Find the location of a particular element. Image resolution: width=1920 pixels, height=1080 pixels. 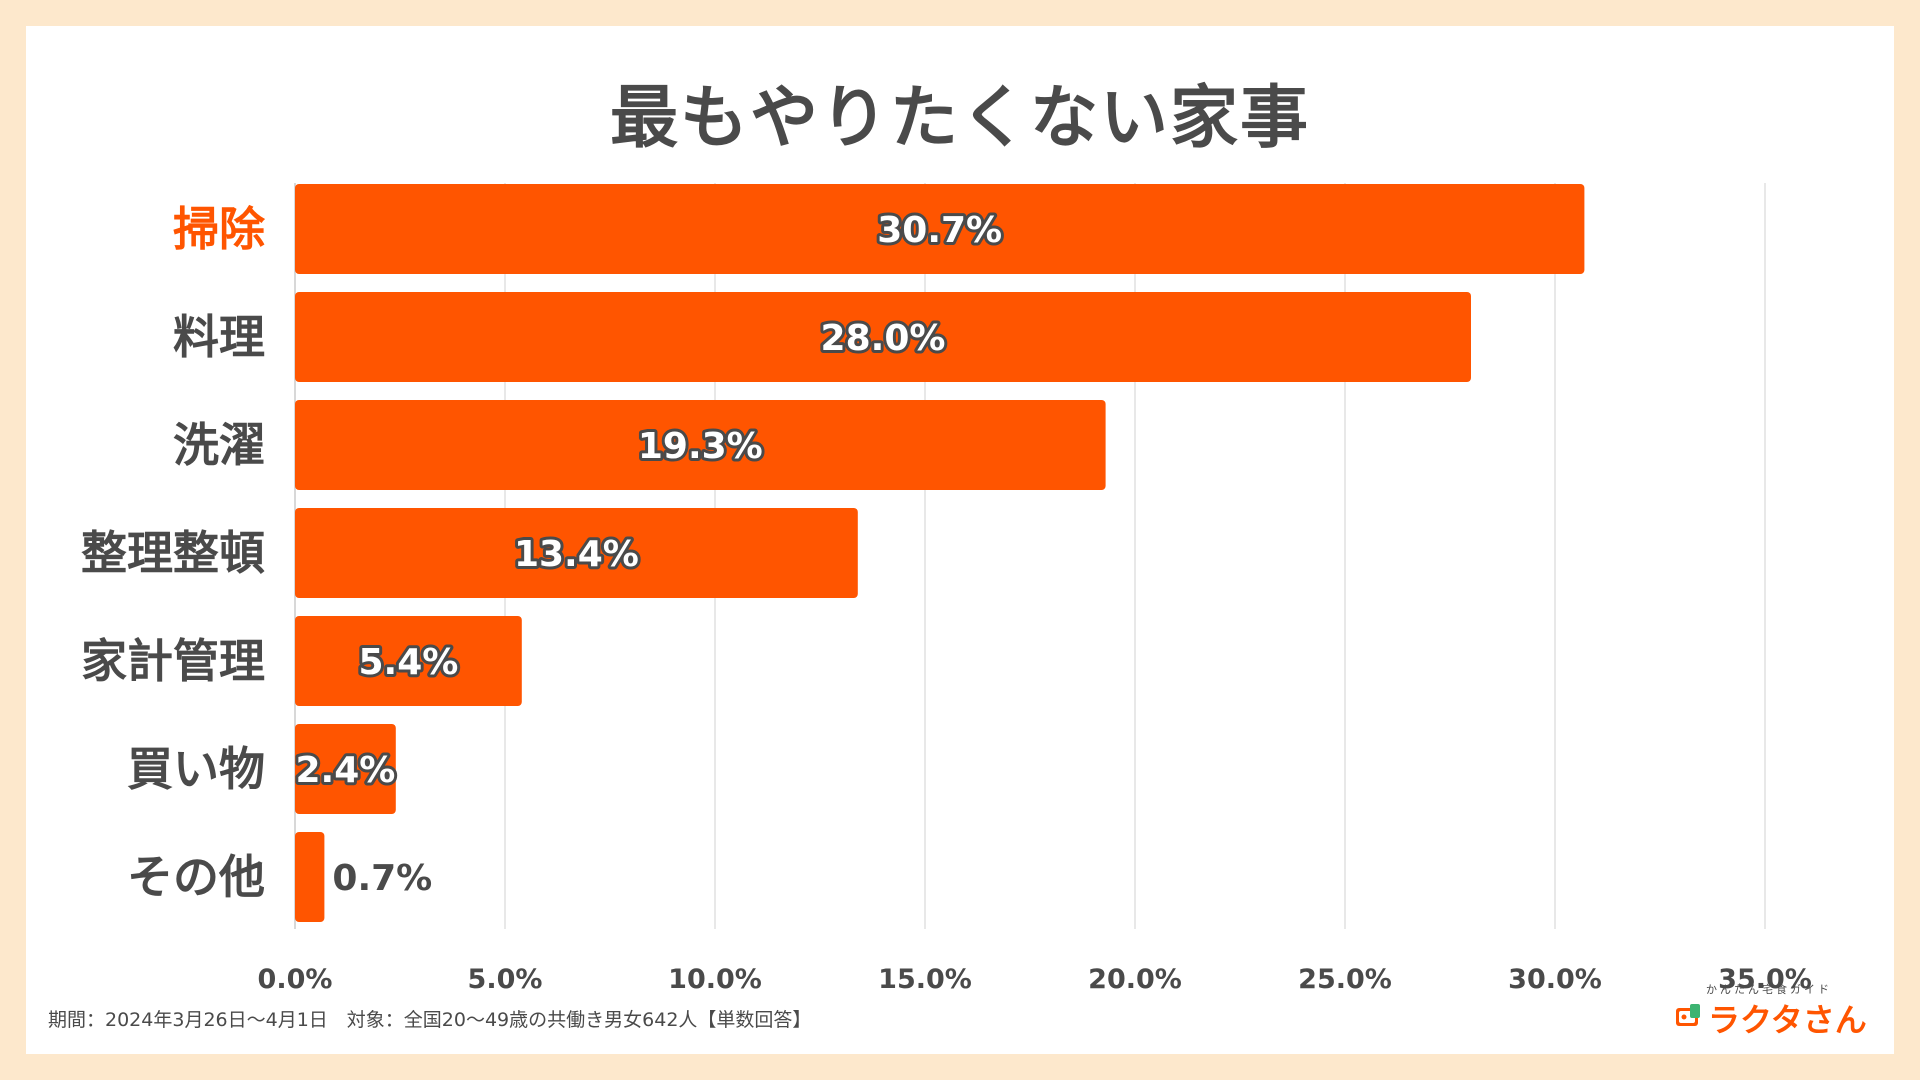

data-label: 28.0% is located at coordinates (883, 338).